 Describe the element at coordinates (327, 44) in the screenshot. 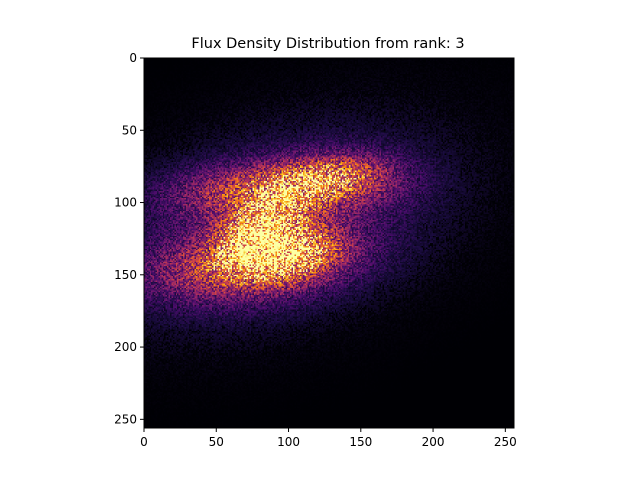

I see `chart-title: Flux Density Distribution from rank: 3` at that location.